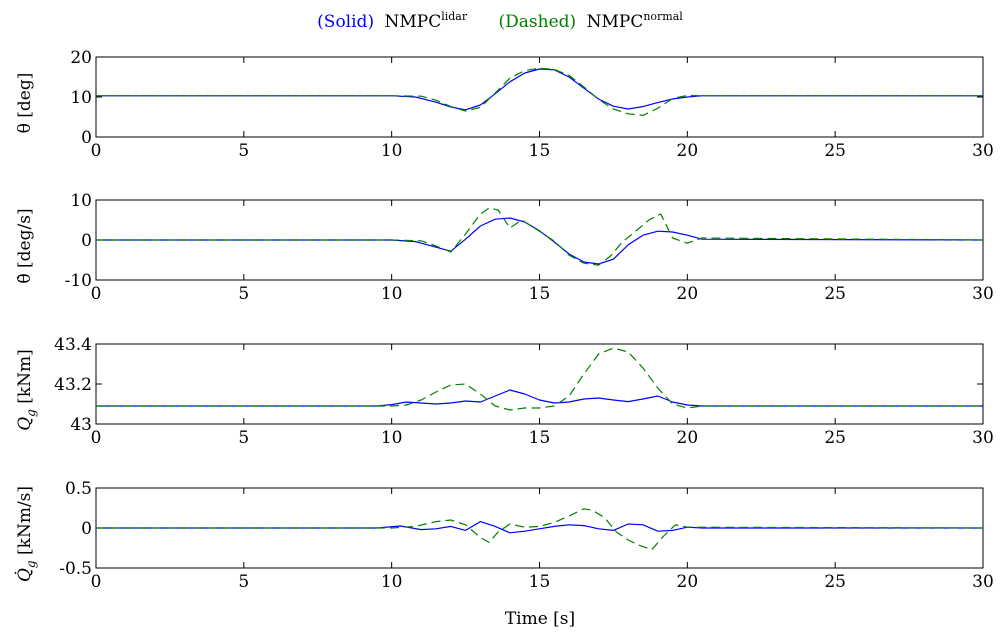 The width and height of the screenshot is (1000, 632). Describe the element at coordinates (73, 345) in the screenshot. I see `y-tick-label: 43.4` at that location.